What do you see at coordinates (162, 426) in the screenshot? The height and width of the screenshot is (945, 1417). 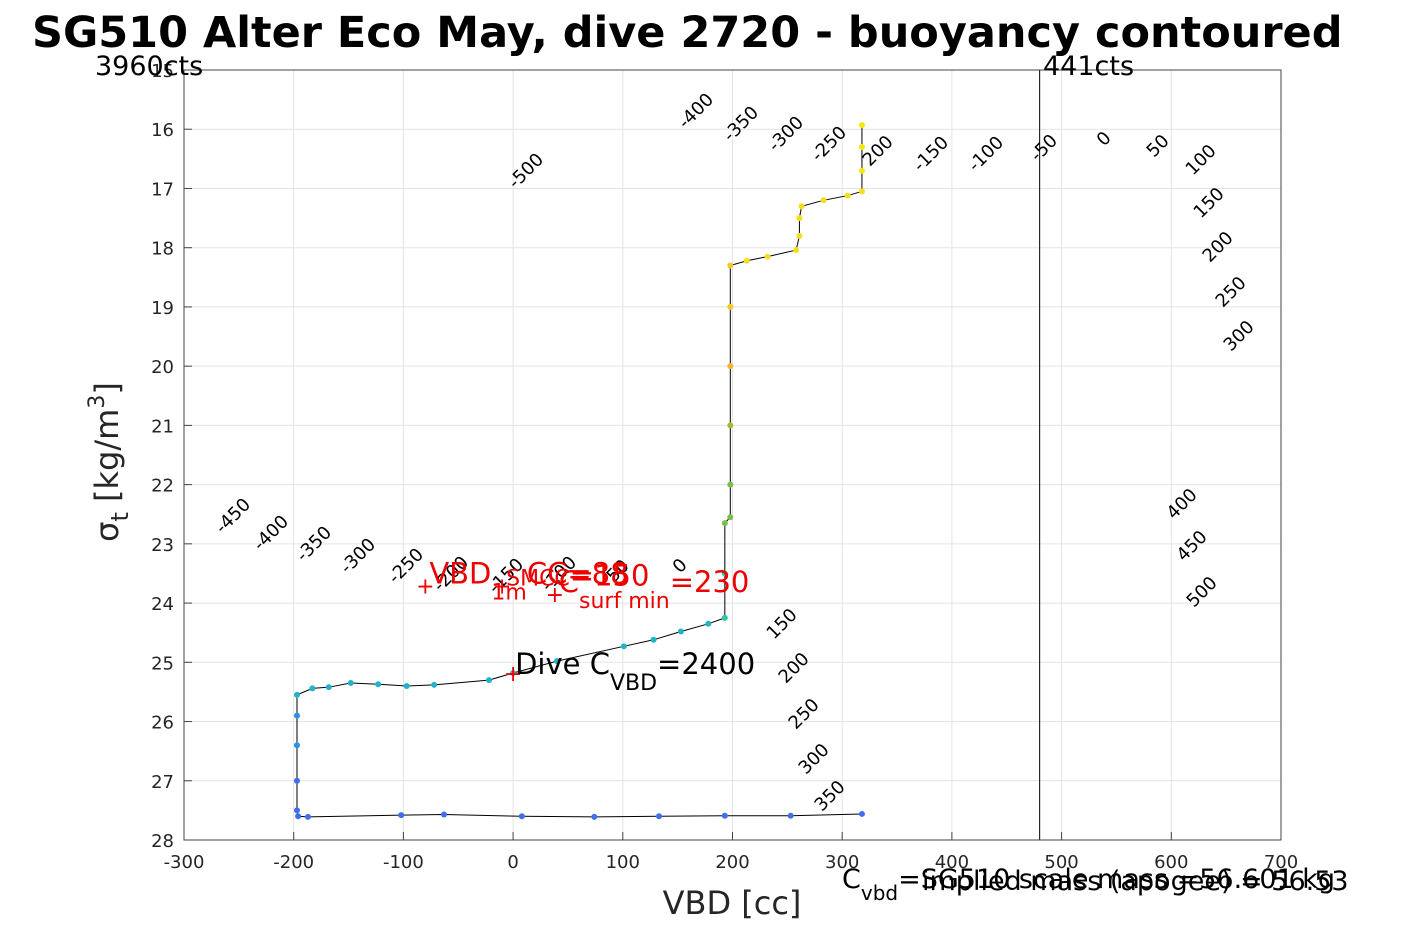 I see `y-tick-label: 21` at bounding box center [162, 426].